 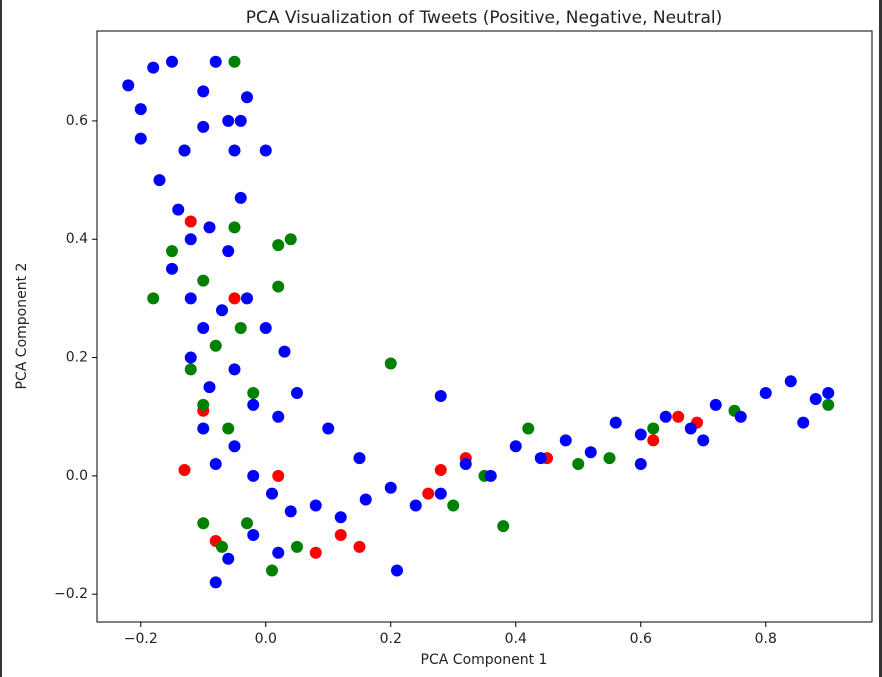 What do you see at coordinates (71, 594) in the screenshot?
I see `y-tick-label: −0.2` at bounding box center [71, 594].